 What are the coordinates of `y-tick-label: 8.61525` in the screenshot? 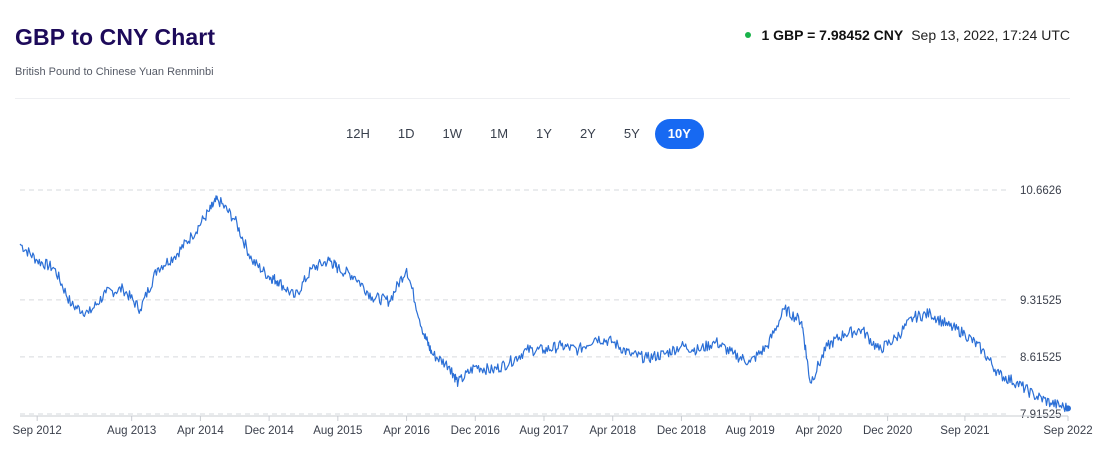 It's located at (1041, 358).